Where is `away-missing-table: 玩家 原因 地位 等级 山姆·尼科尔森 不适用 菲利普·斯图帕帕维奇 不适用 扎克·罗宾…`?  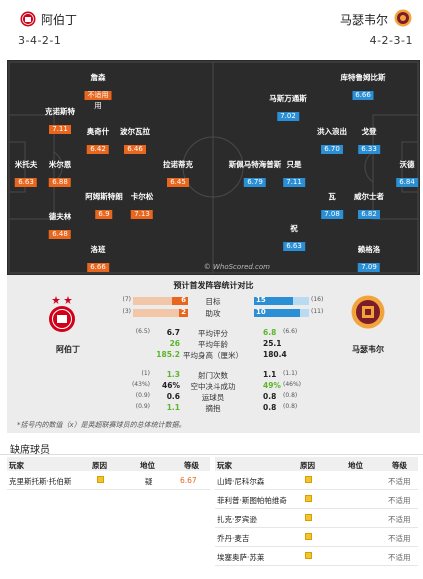
away-missing-table: 玩家 原因 地位 等级 山姆·尼科尔森 不适用 菲利普·斯图帕帕维奇 不适用 扎克·罗宾… is located at coordinates (316, 511).